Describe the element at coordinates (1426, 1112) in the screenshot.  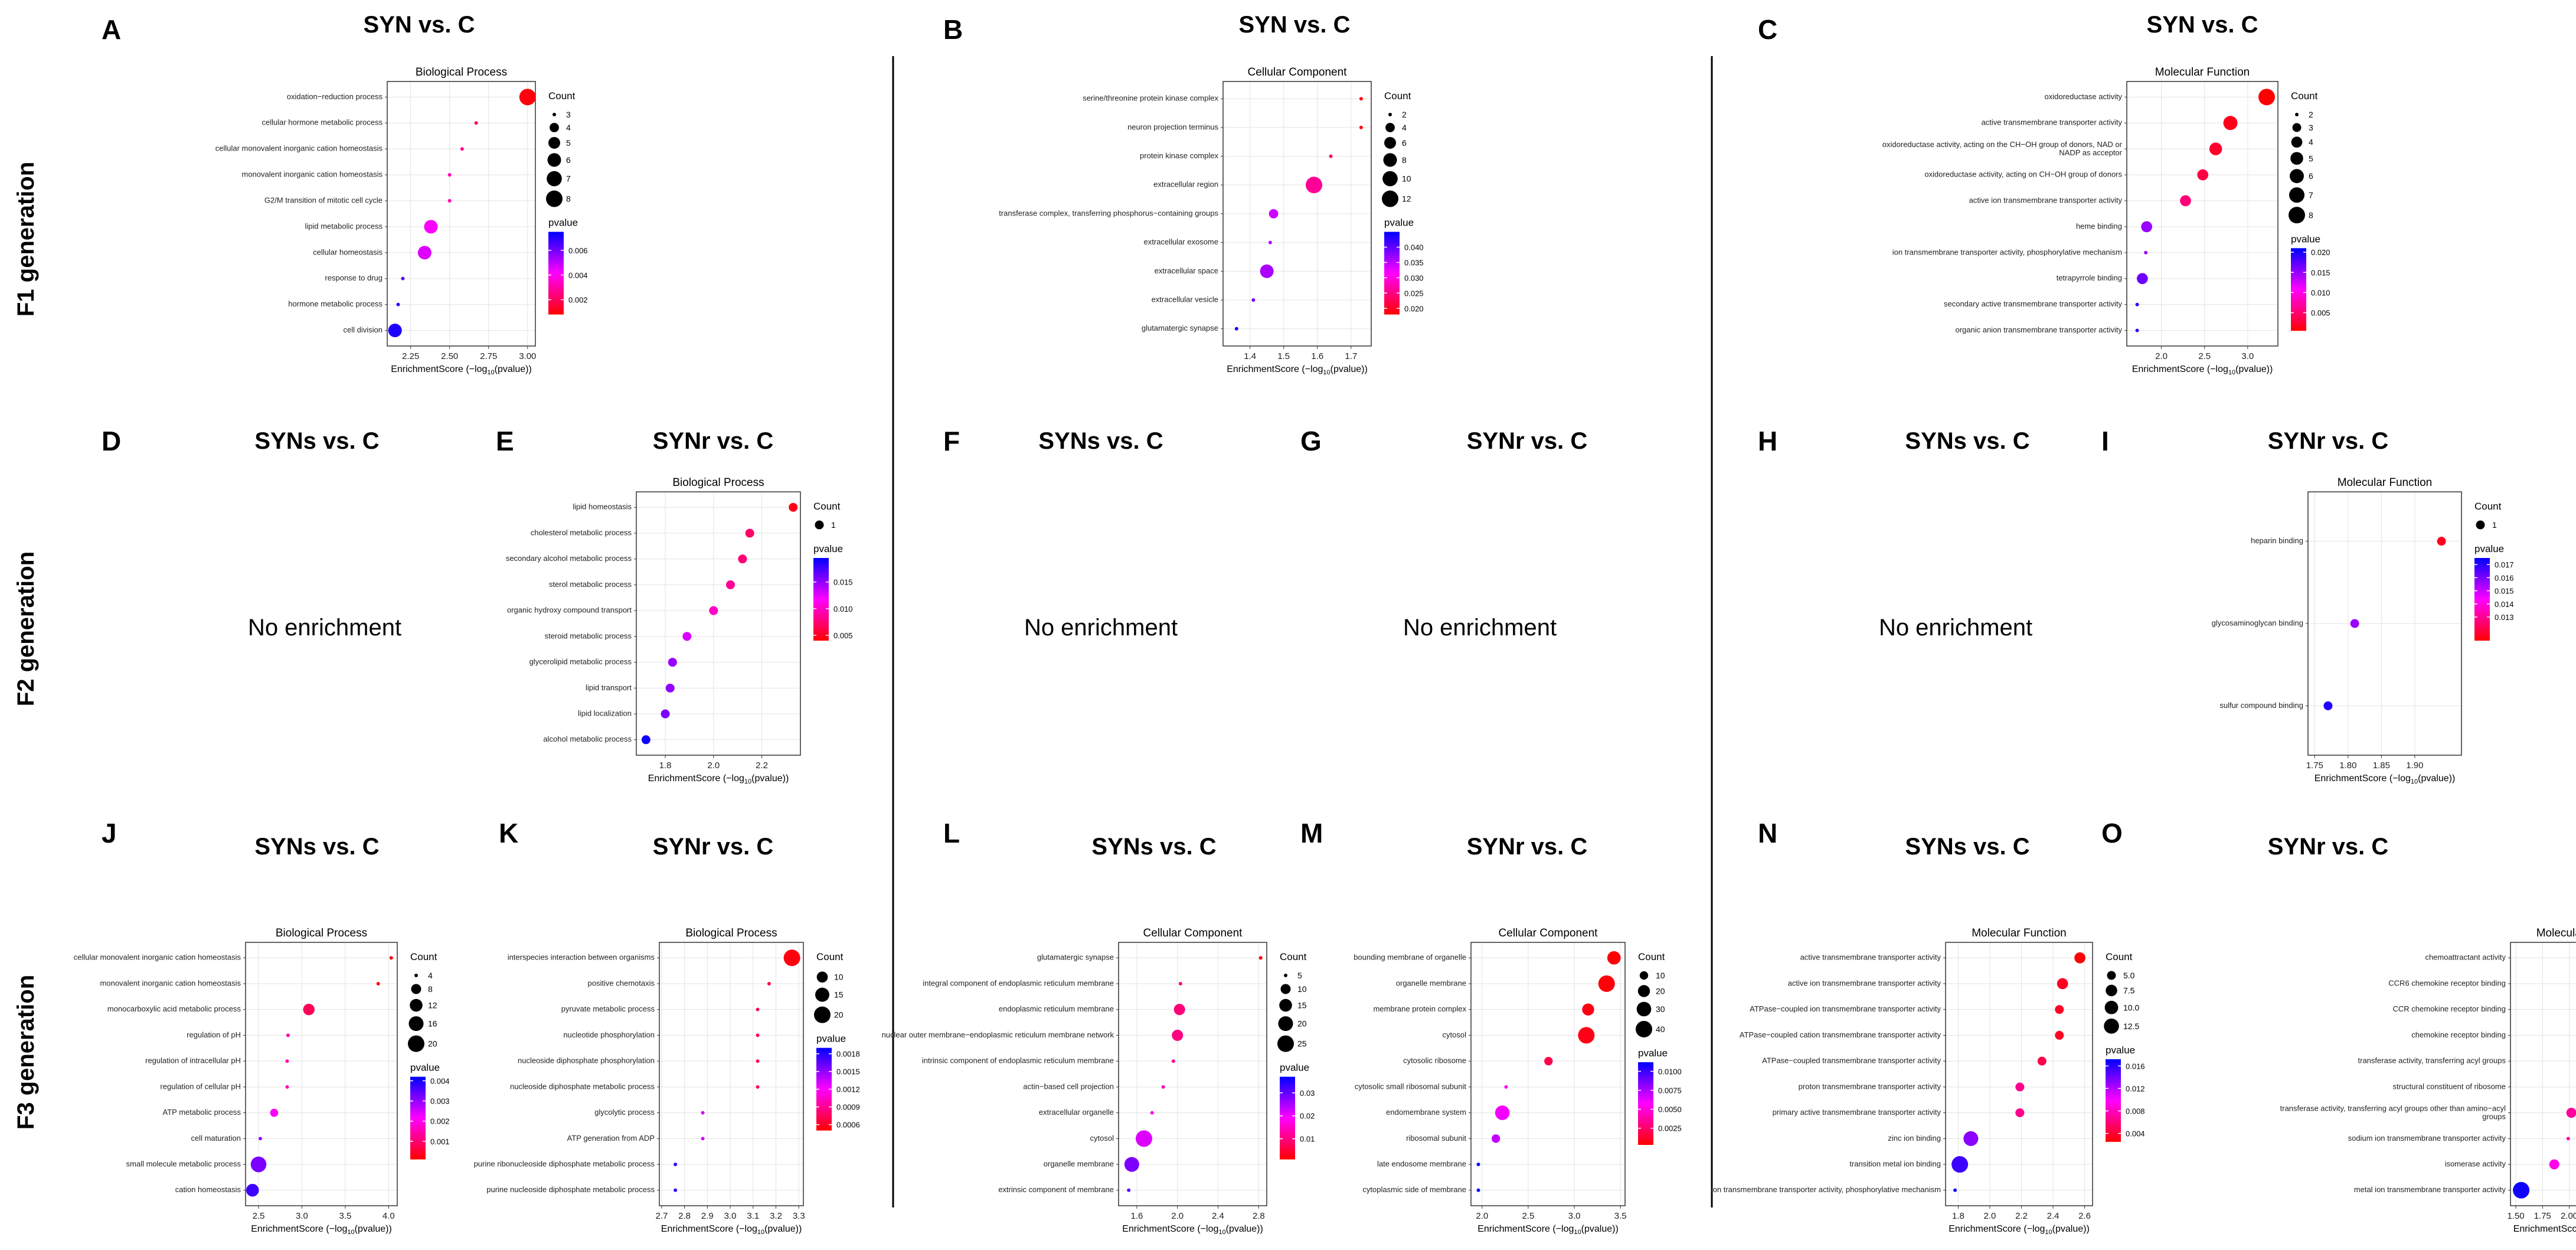
I see `term-label: endomembrane system` at that location.